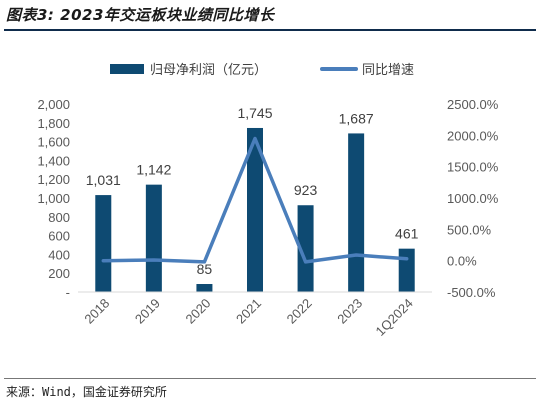 This screenshot has width=540, height=405. What do you see at coordinates (127, 69) in the screenshot?
I see `legend-bar-swatch` at bounding box center [127, 69].